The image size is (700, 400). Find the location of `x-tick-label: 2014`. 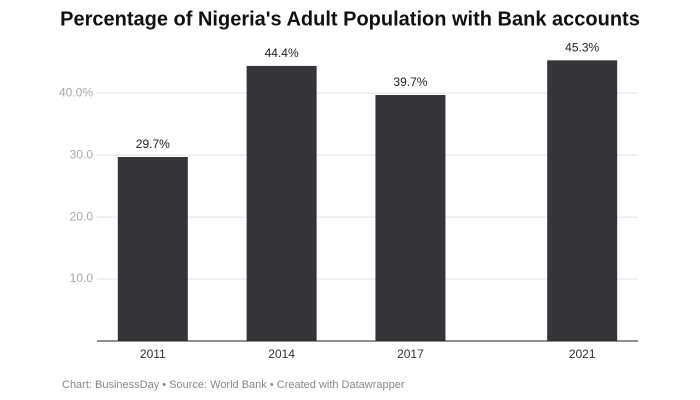

x-tick-label: 2014 is located at coordinates (281, 354).